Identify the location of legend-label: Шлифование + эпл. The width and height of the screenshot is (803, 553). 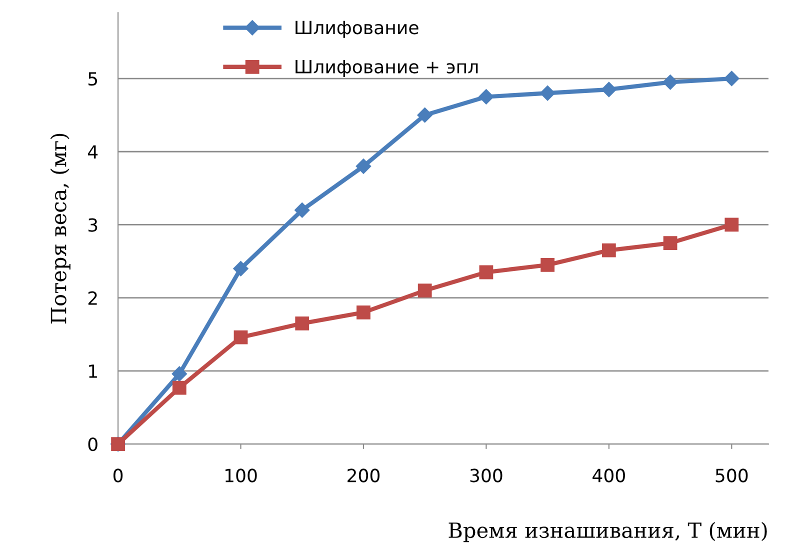
(387, 68).